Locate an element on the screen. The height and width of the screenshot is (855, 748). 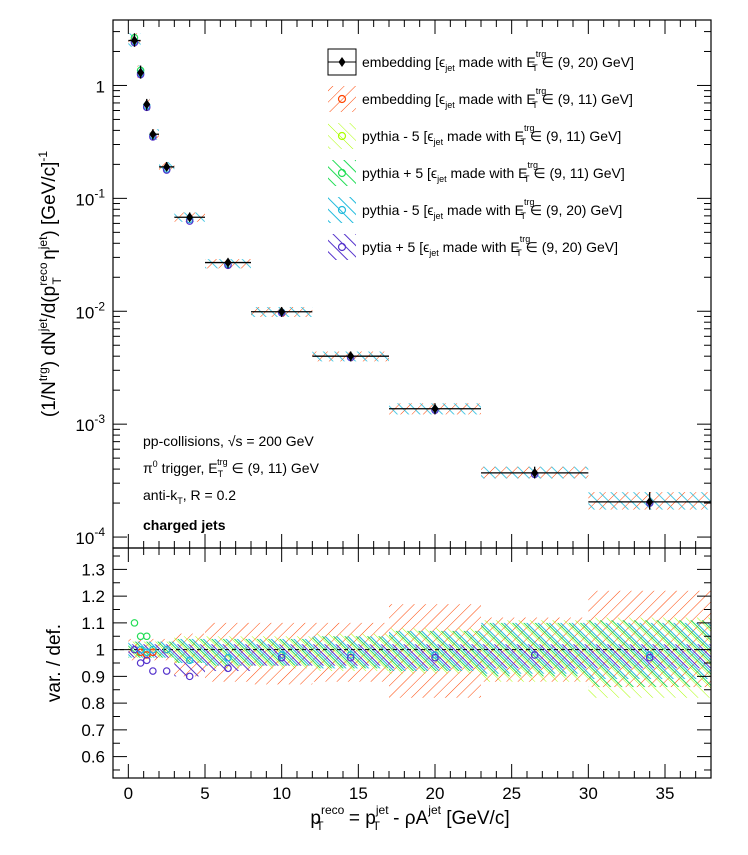
x-tick-label: 0 is located at coordinates (128, 793).